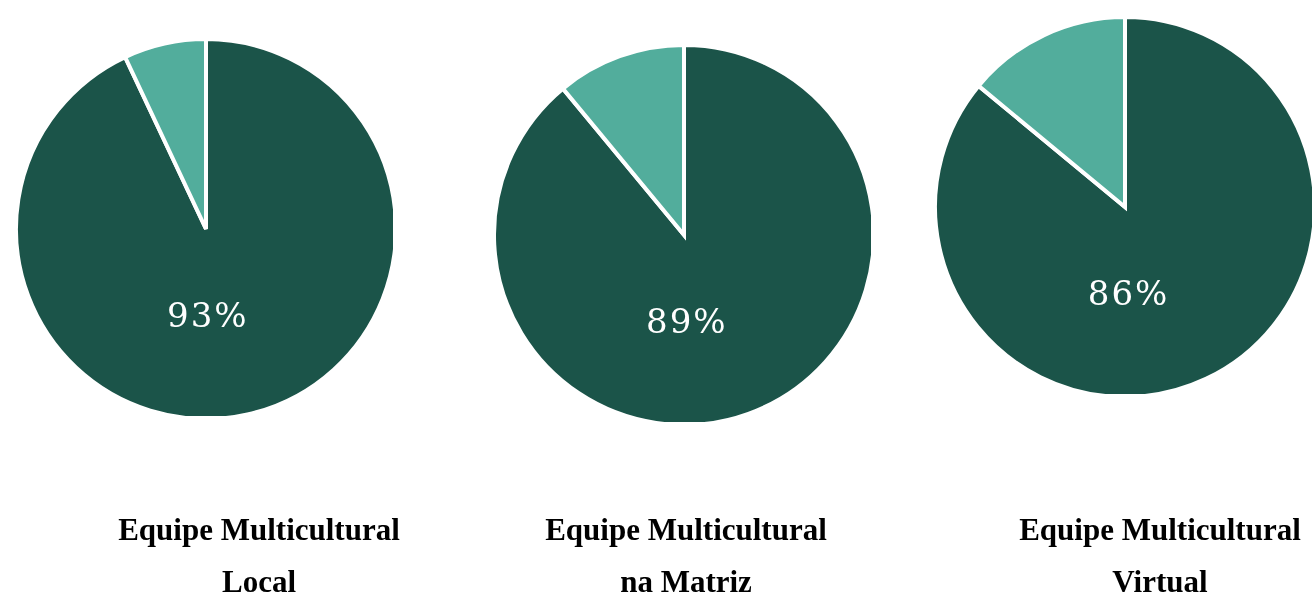 The height and width of the screenshot is (596, 1313). What do you see at coordinates (1160, 553) in the screenshot?
I see `text: Equipe Multicultural Virtual` at bounding box center [1160, 553].